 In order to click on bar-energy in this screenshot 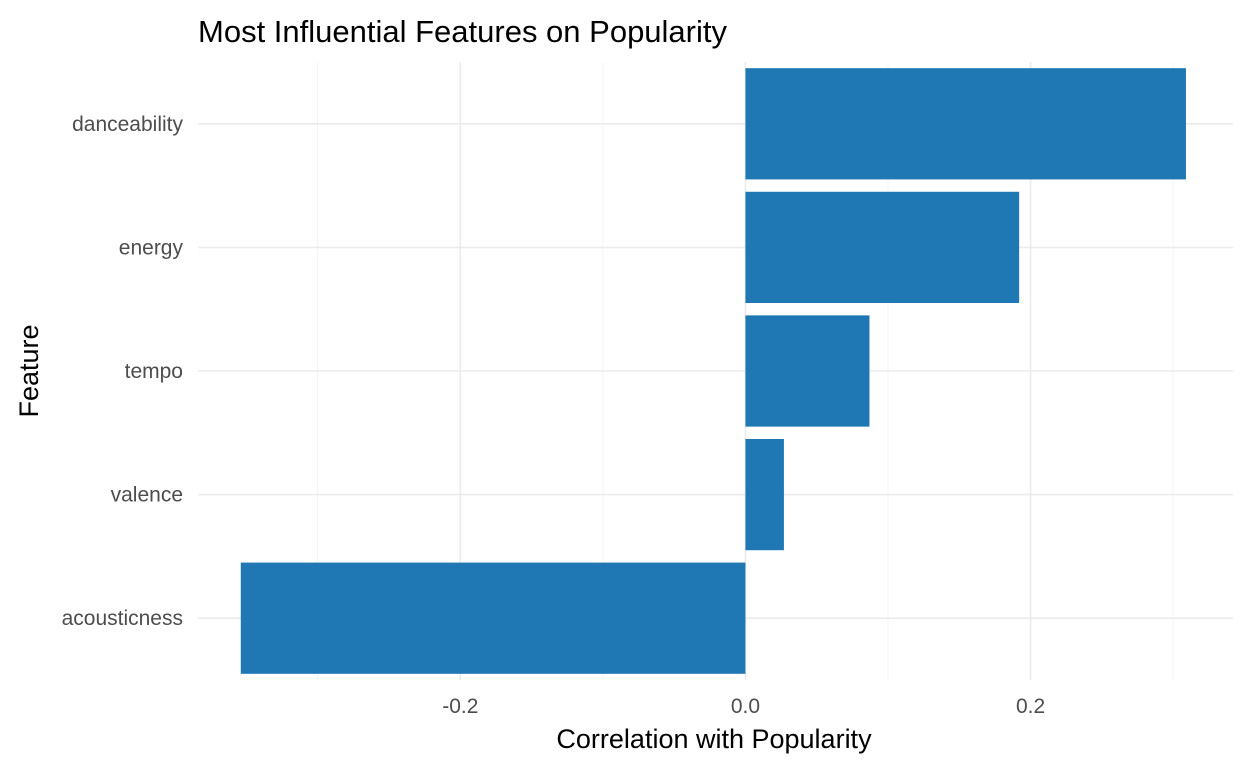, I will do `click(882, 247)`.